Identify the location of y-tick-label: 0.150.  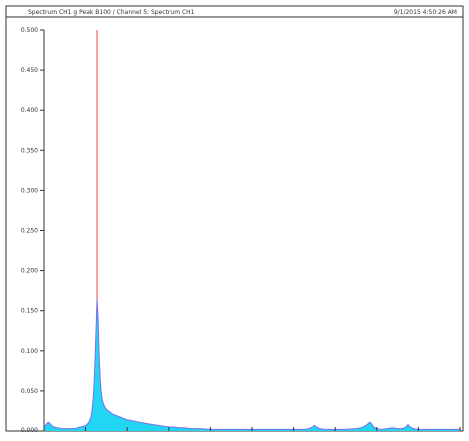
(29, 311).